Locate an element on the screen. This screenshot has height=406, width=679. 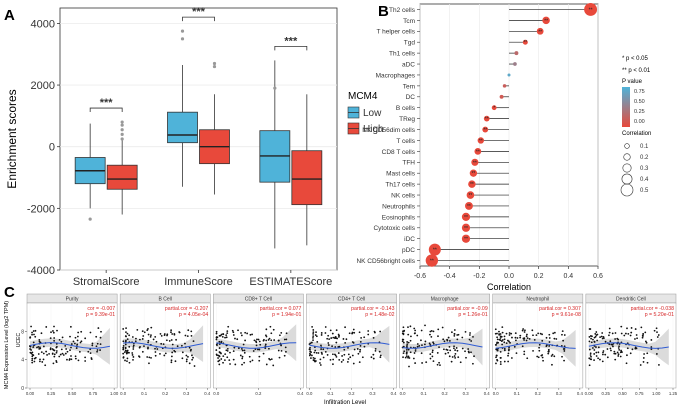
panel-label-b: B is located at coordinates (383, 11).